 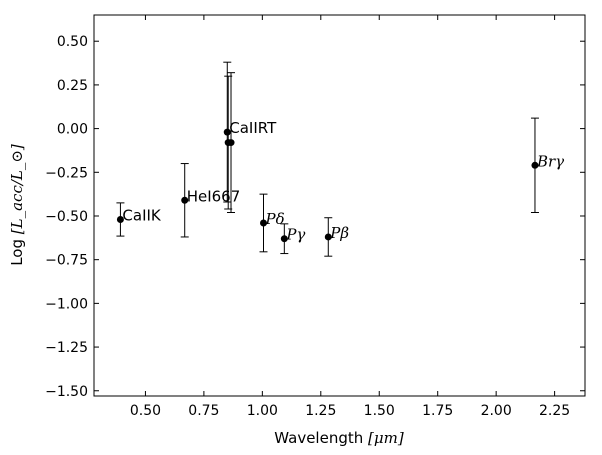 I want to click on y-tick-label: 0.50, so click(x=72, y=42).